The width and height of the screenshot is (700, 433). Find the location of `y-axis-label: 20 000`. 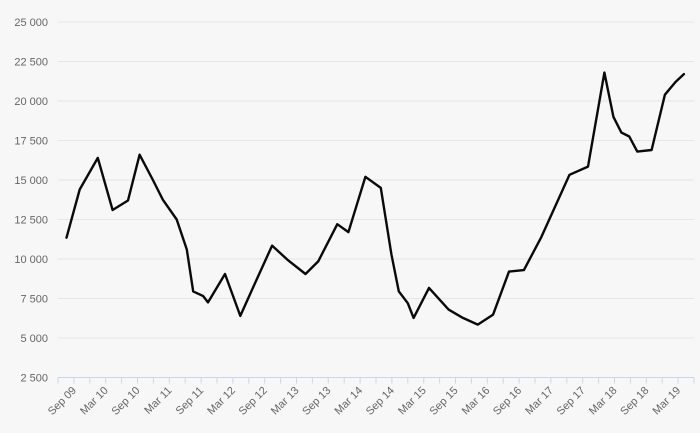

y-axis-label: 20 000 is located at coordinates (31, 102).